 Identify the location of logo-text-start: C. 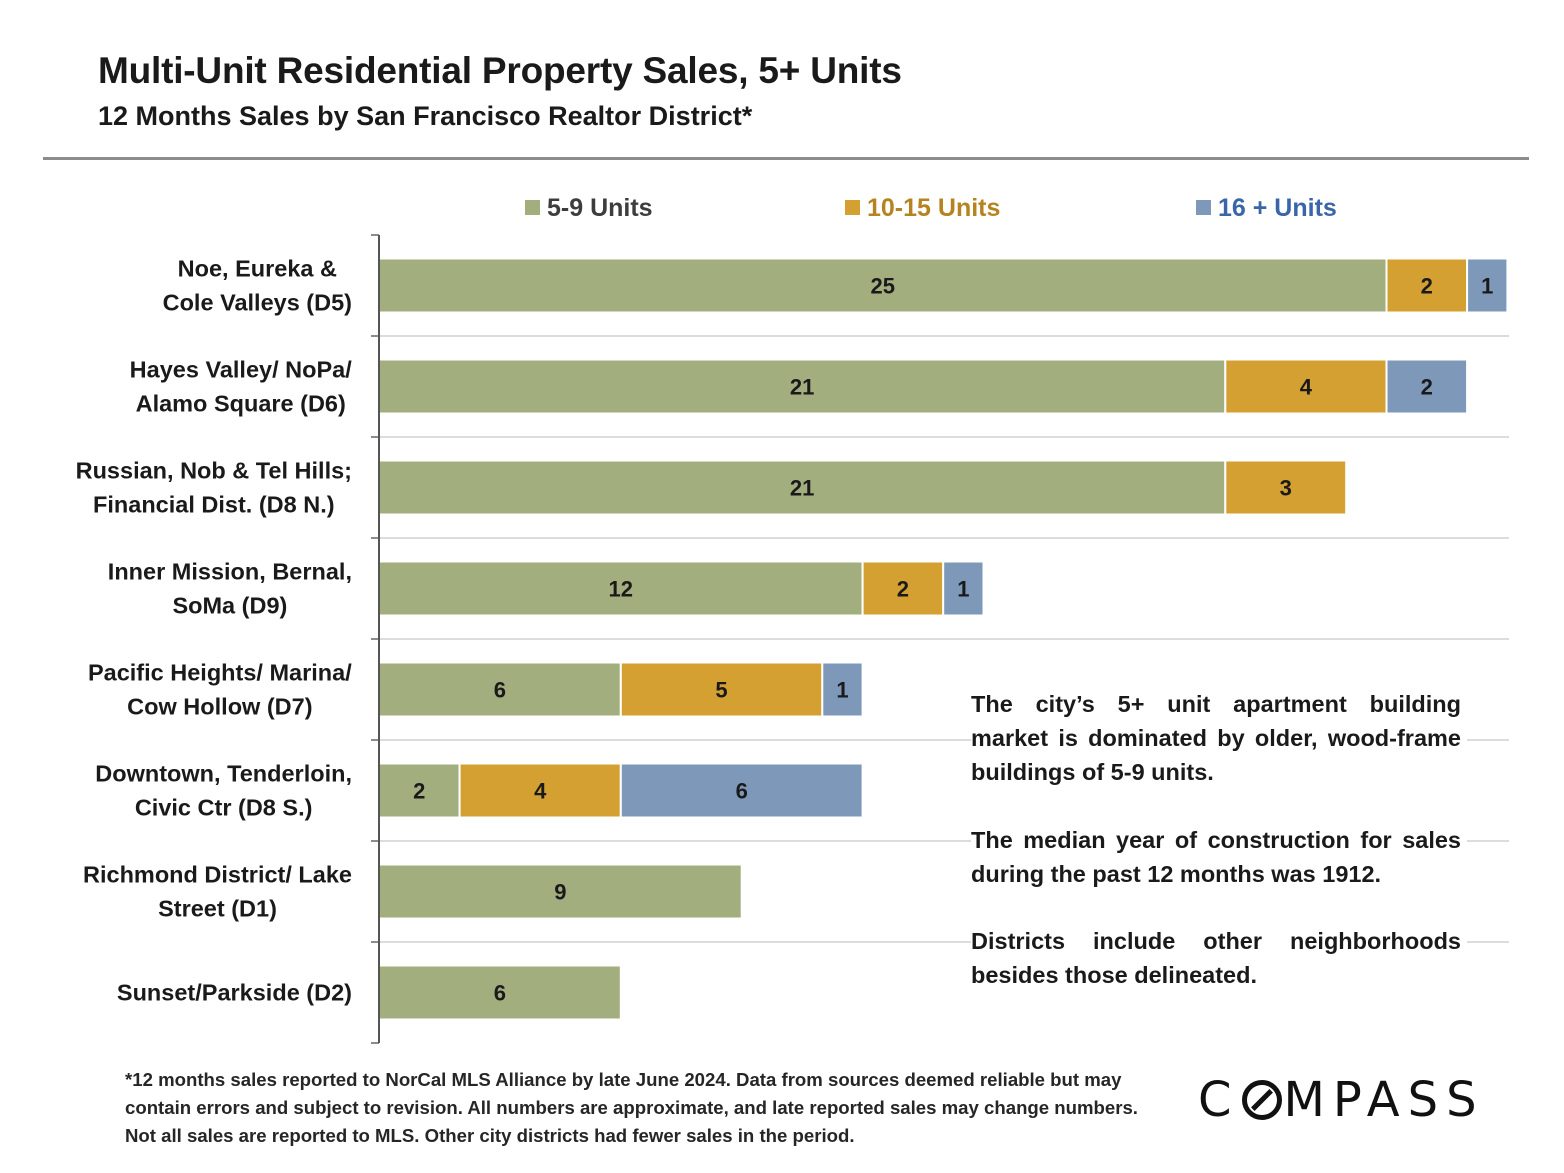
(1219, 1100).